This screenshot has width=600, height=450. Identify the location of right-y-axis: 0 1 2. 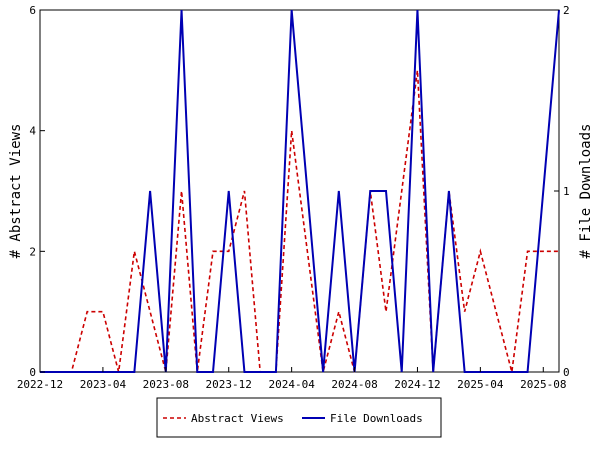
(562, 191).